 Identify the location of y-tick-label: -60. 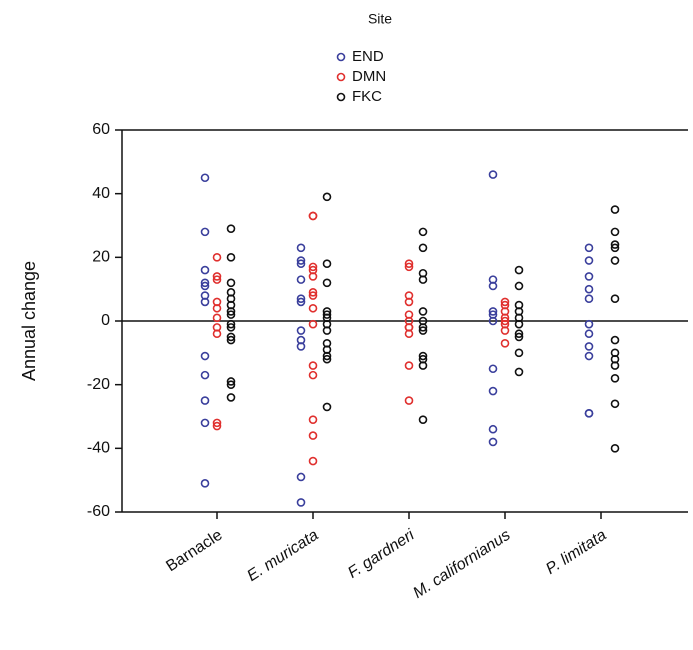
(98, 511).